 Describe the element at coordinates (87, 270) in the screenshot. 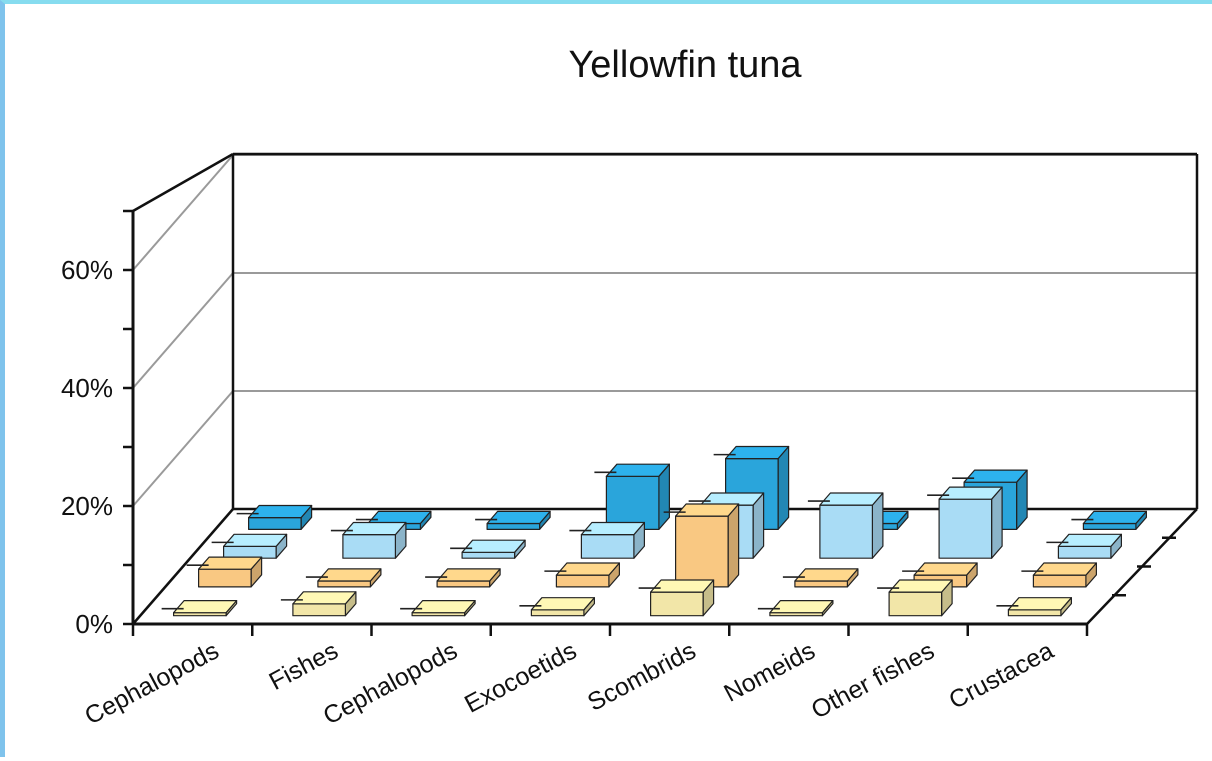

I see `y-tick-label: 60%` at that location.